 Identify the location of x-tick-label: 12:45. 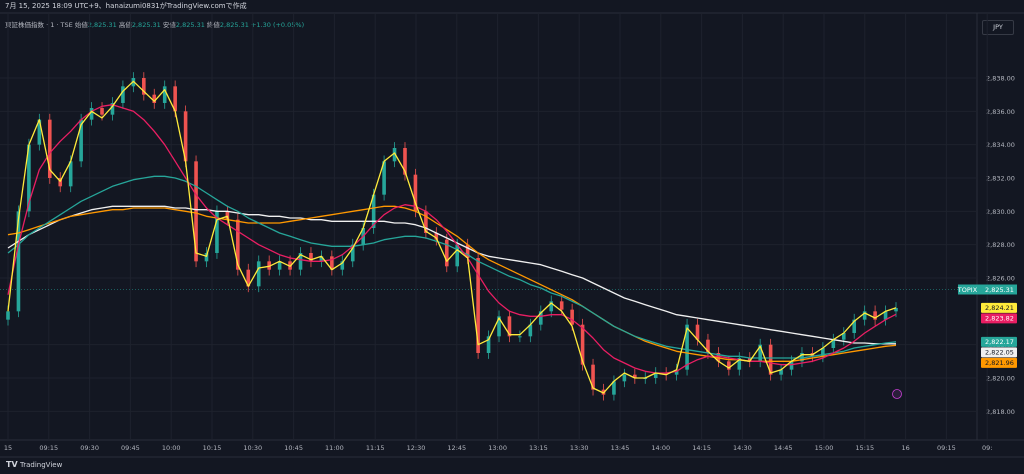
(456, 448).